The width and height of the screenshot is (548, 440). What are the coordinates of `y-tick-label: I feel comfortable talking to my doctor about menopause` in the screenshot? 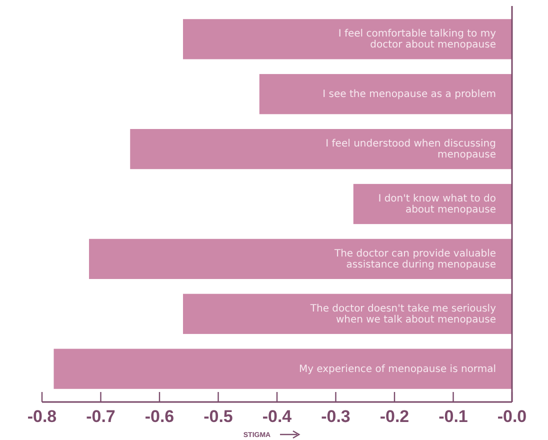 It's located at (417, 39).